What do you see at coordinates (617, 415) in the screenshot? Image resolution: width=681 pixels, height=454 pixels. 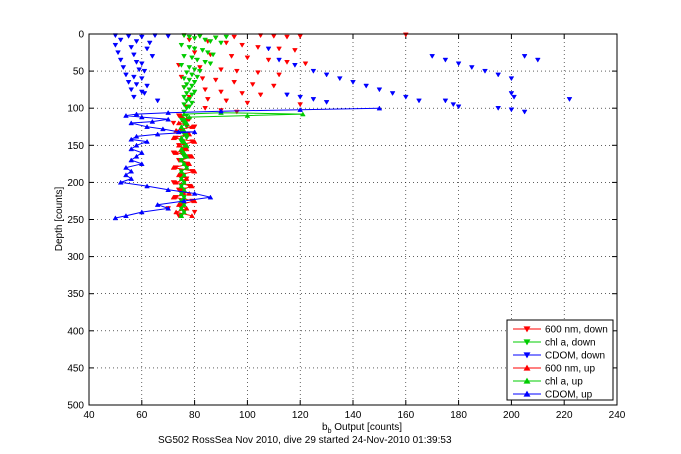 I see `x-tick-label: 240` at bounding box center [617, 415].